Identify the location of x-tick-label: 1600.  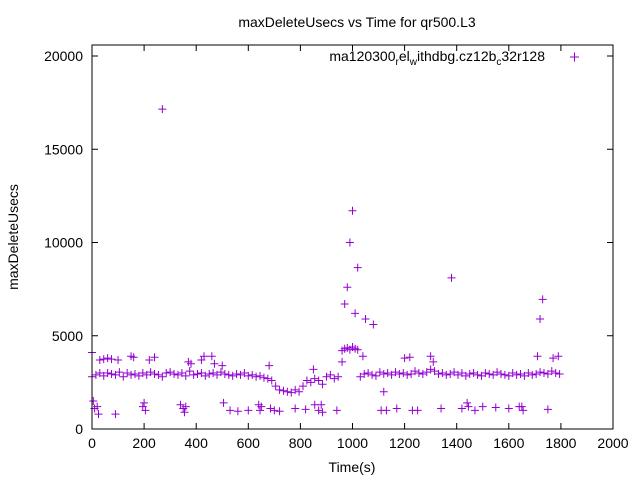
(508, 443).